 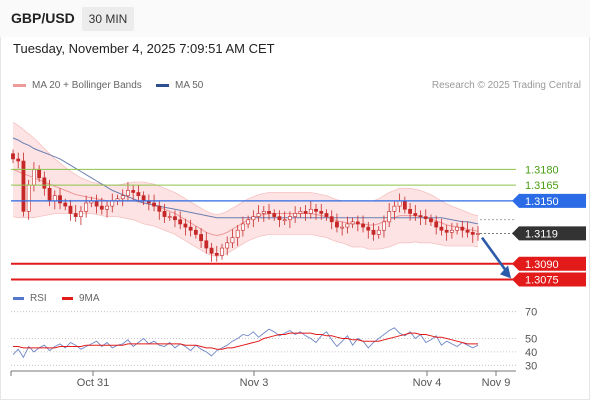 I want to click on forecast-arrow-shaft, so click(x=493, y=253).